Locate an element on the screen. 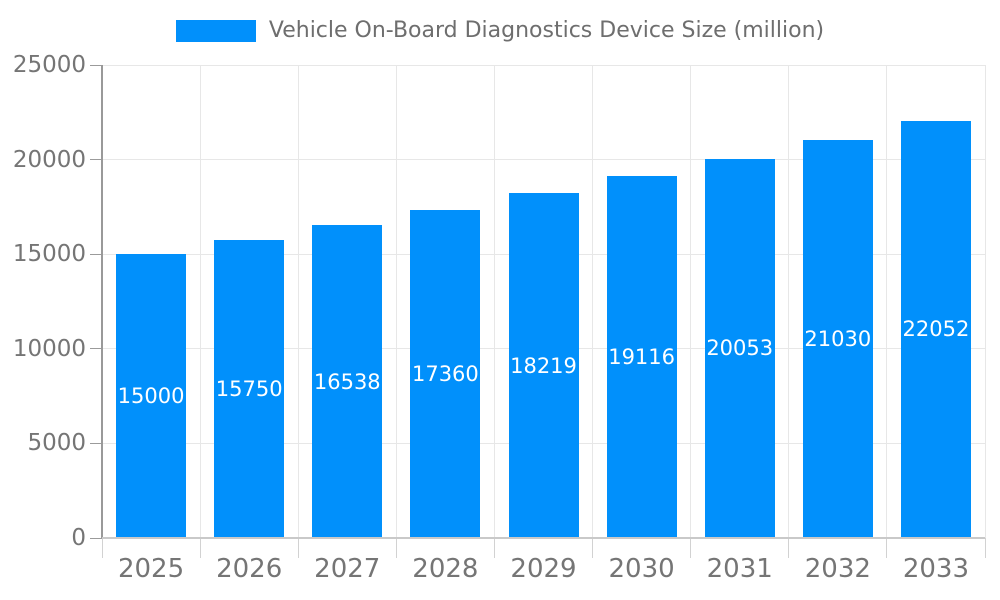 This screenshot has height=600, width=1000. bar-value-label: 21030 is located at coordinates (838, 339).